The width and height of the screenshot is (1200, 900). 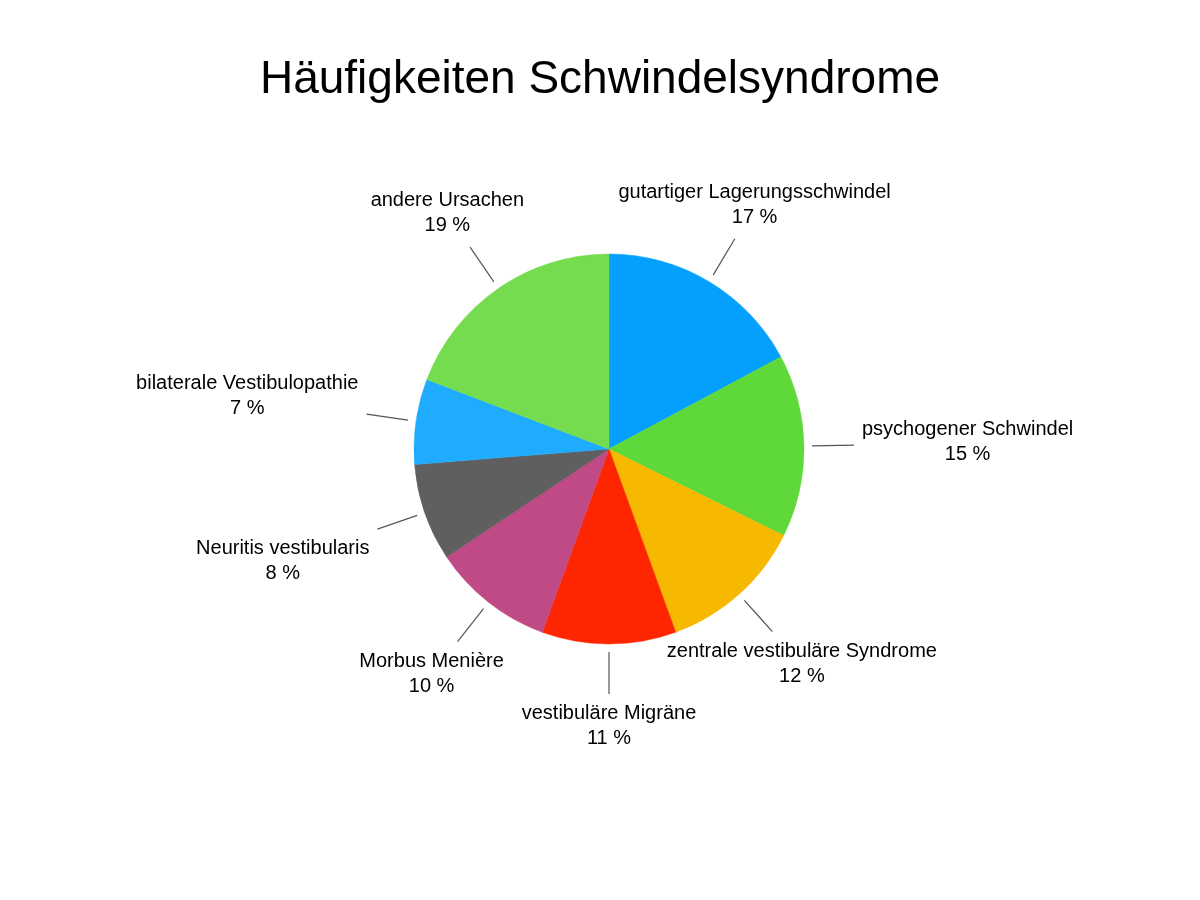 I want to click on slice-label: zentrale vestibuläre Syndrome, so click(x=801, y=649).